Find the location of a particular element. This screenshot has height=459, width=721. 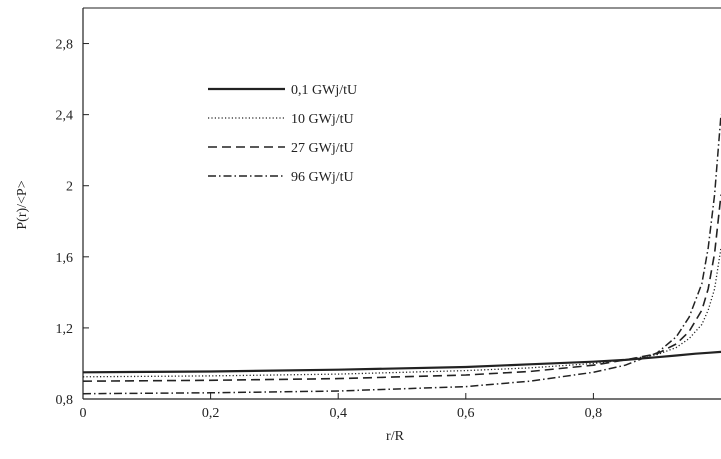

y-ticks: 0,8 1,2 1,6 2 2,4 2,8 is located at coordinates (72, 223).